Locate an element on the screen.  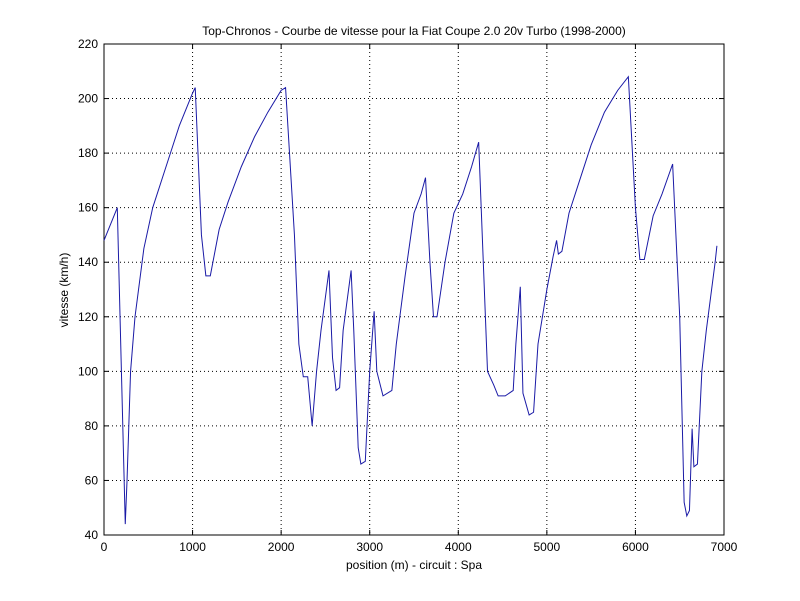
x-axis-label: position (m) - circuit : Spa is located at coordinates (414, 565).